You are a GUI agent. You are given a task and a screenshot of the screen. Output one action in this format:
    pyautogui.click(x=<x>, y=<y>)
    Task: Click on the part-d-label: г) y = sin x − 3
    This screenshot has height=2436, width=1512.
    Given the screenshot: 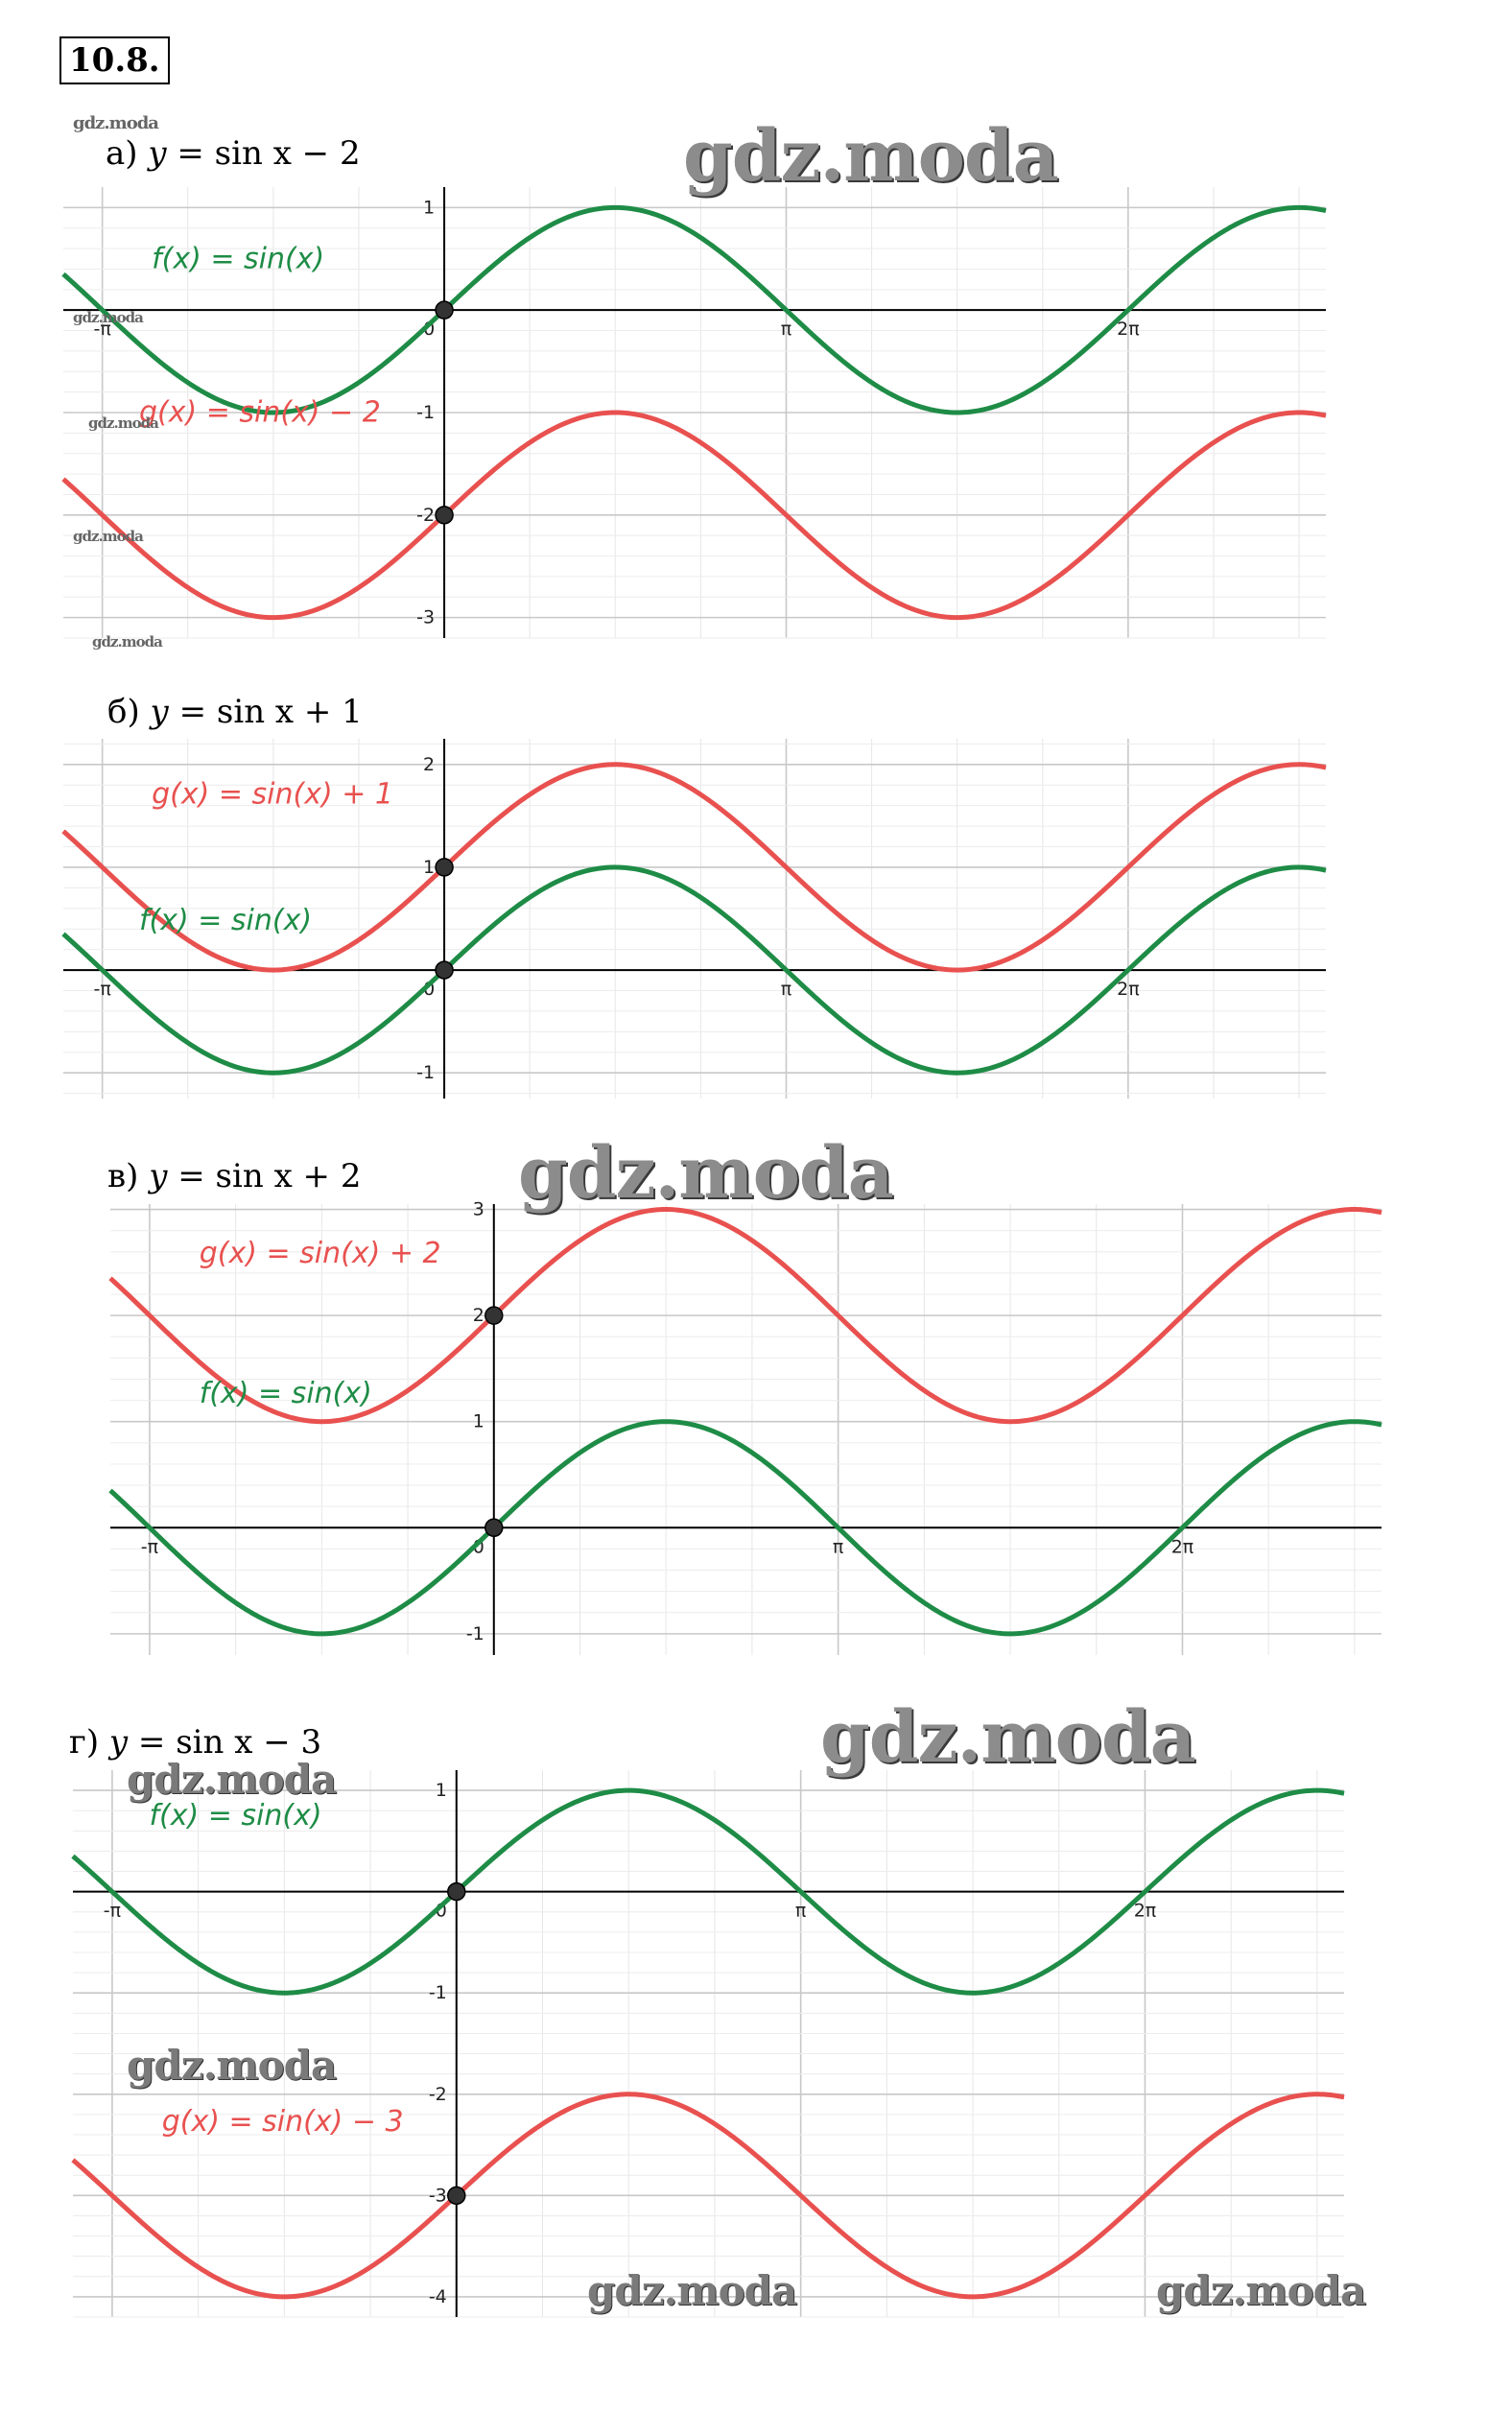 What is the action you would take?
    pyautogui.click(x=195, y=1743)
    